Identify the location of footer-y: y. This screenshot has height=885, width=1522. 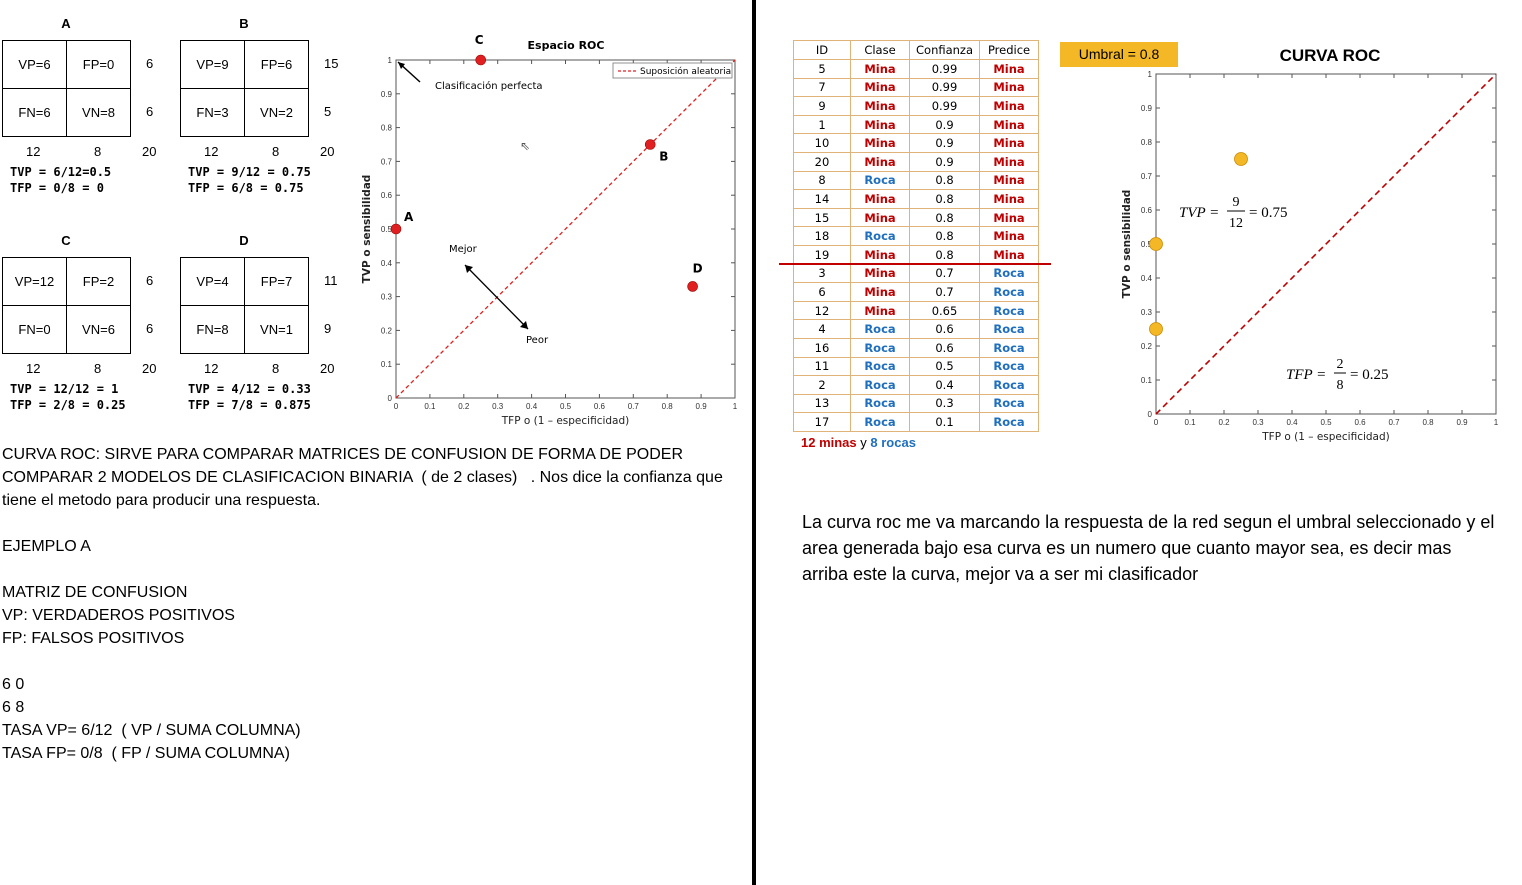
(863, 442).